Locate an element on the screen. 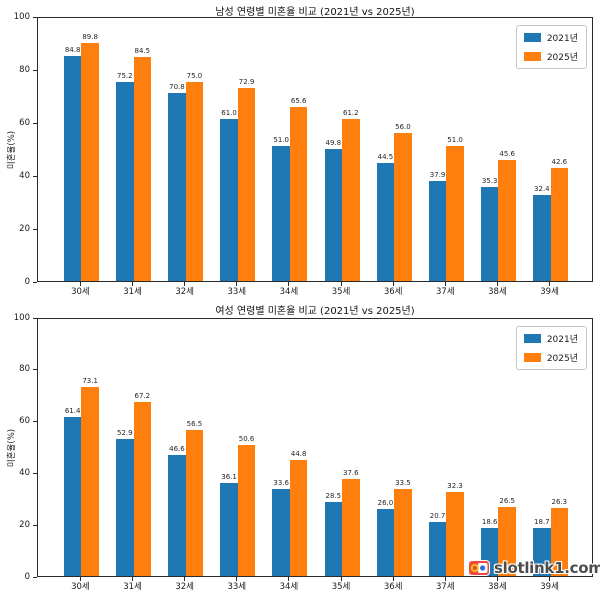  bar-2025년-38세 is located at coordinates (507, 541).